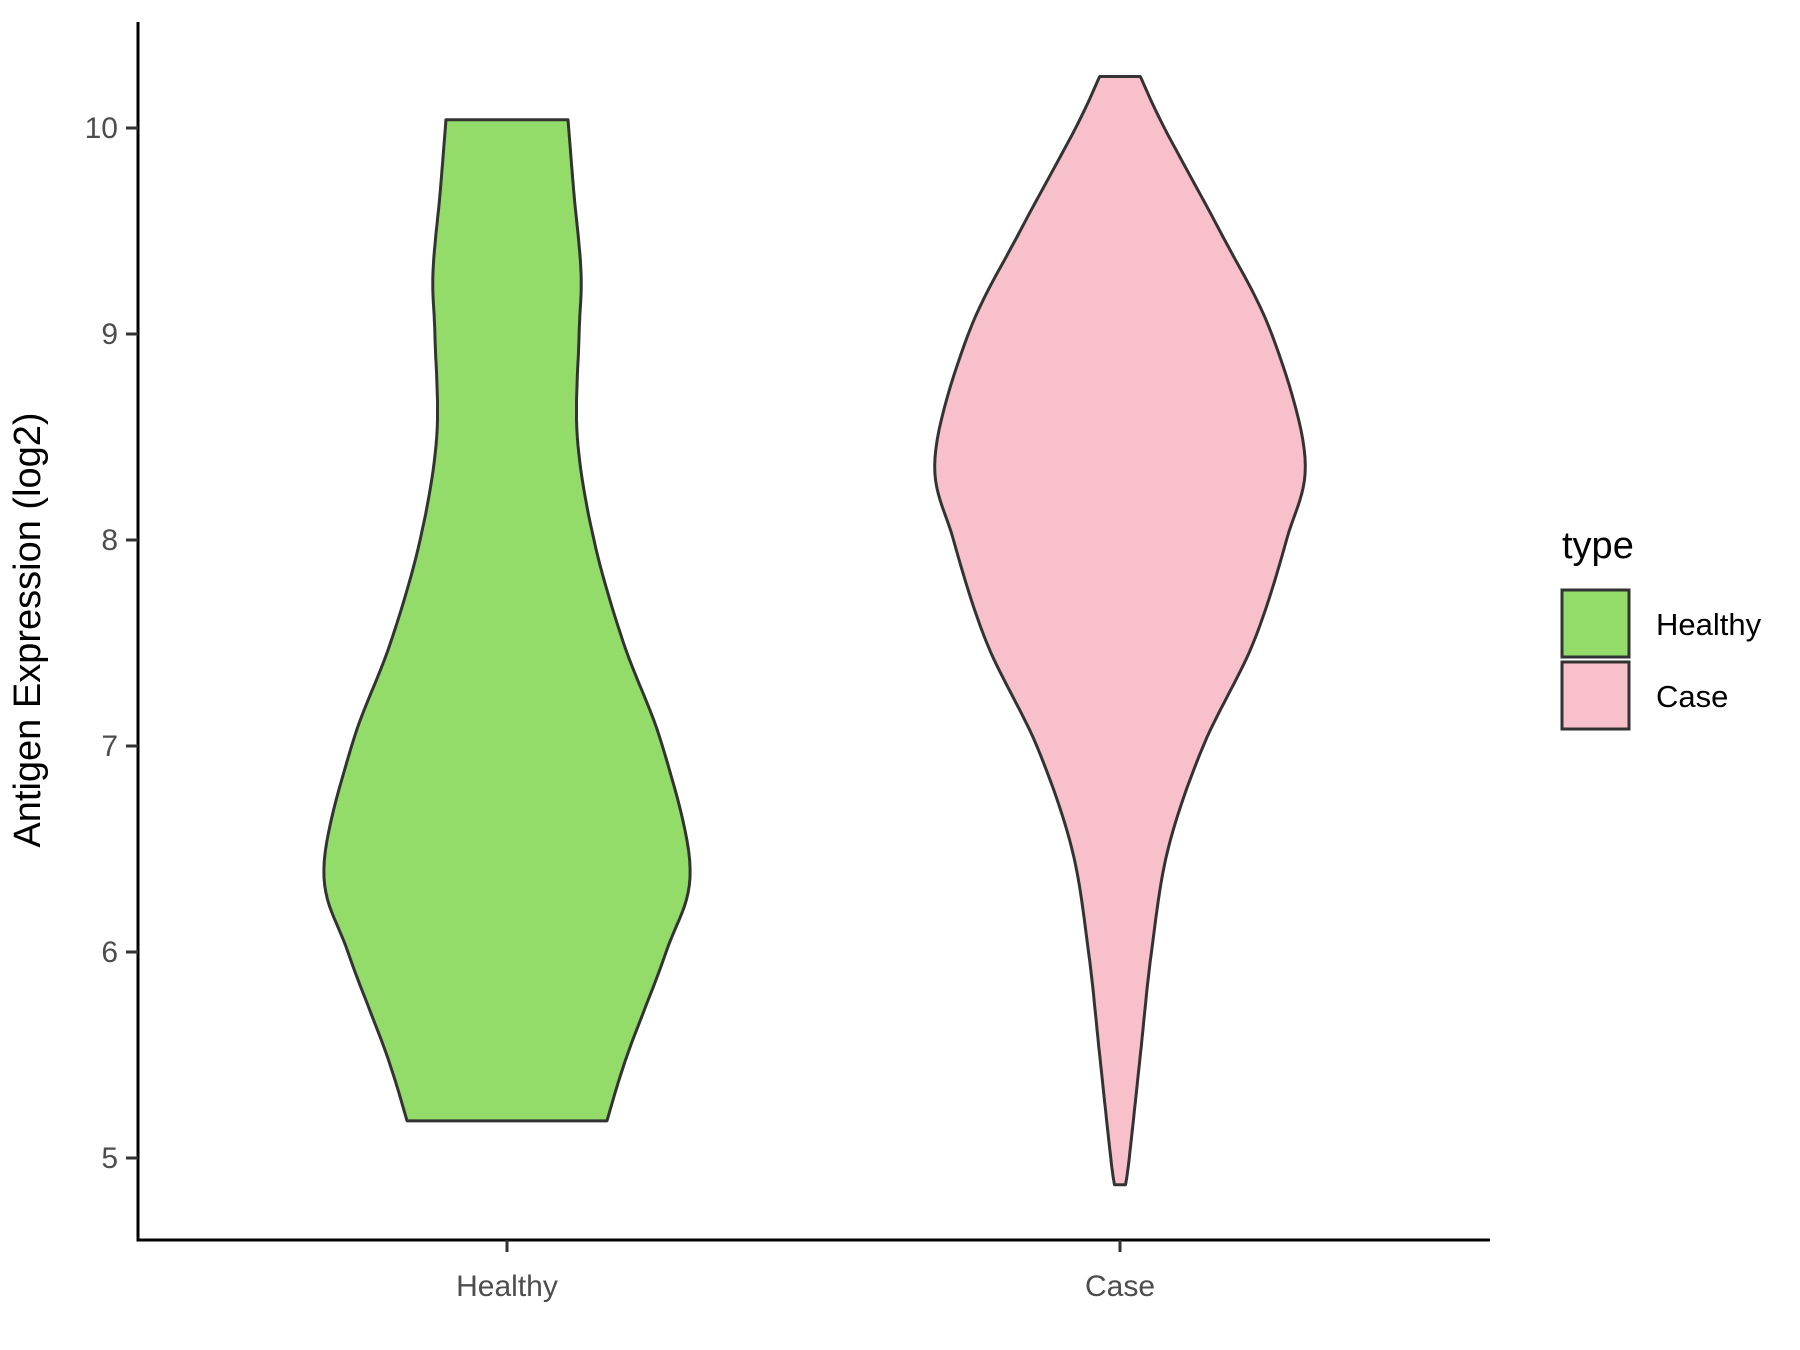 The image size is (1800, 1350). Describe the element at coordinates (507, 1286) in the screenshot. I see `x-tick-label: Healthy` at that location.